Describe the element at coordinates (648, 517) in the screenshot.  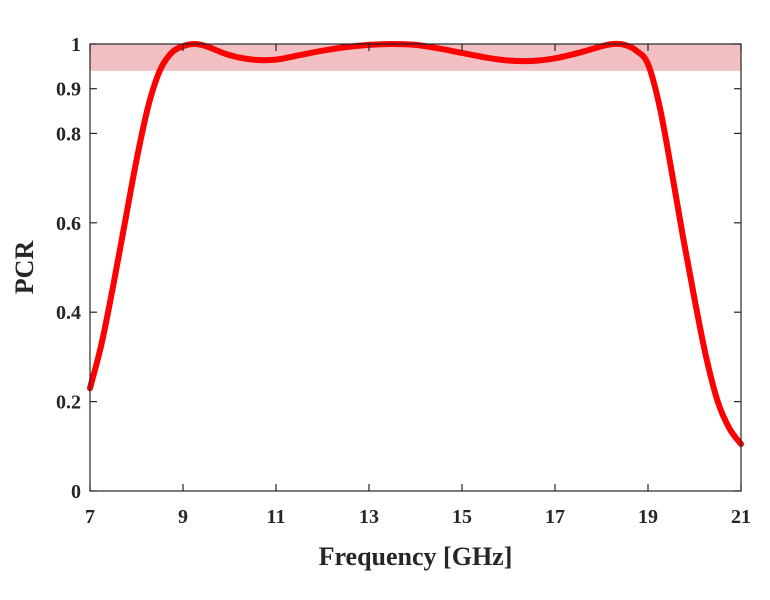
I see `x-tick-label: 19` at that location.